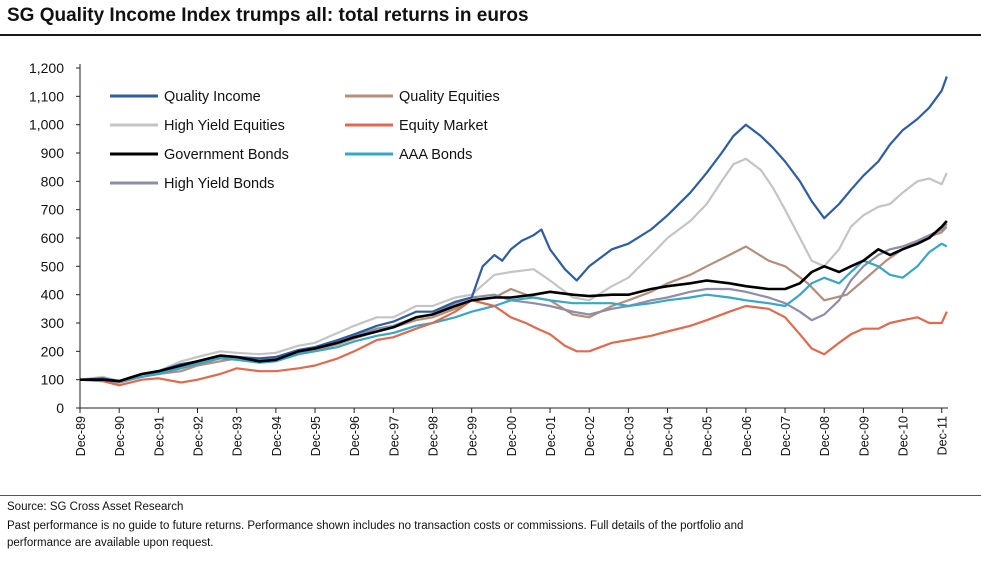 The height and width of the screenshot is (569, 981). Describe the element at coordinates (449, 97) in the screenshot. I see `legend-label: Quality Equities` at that location.